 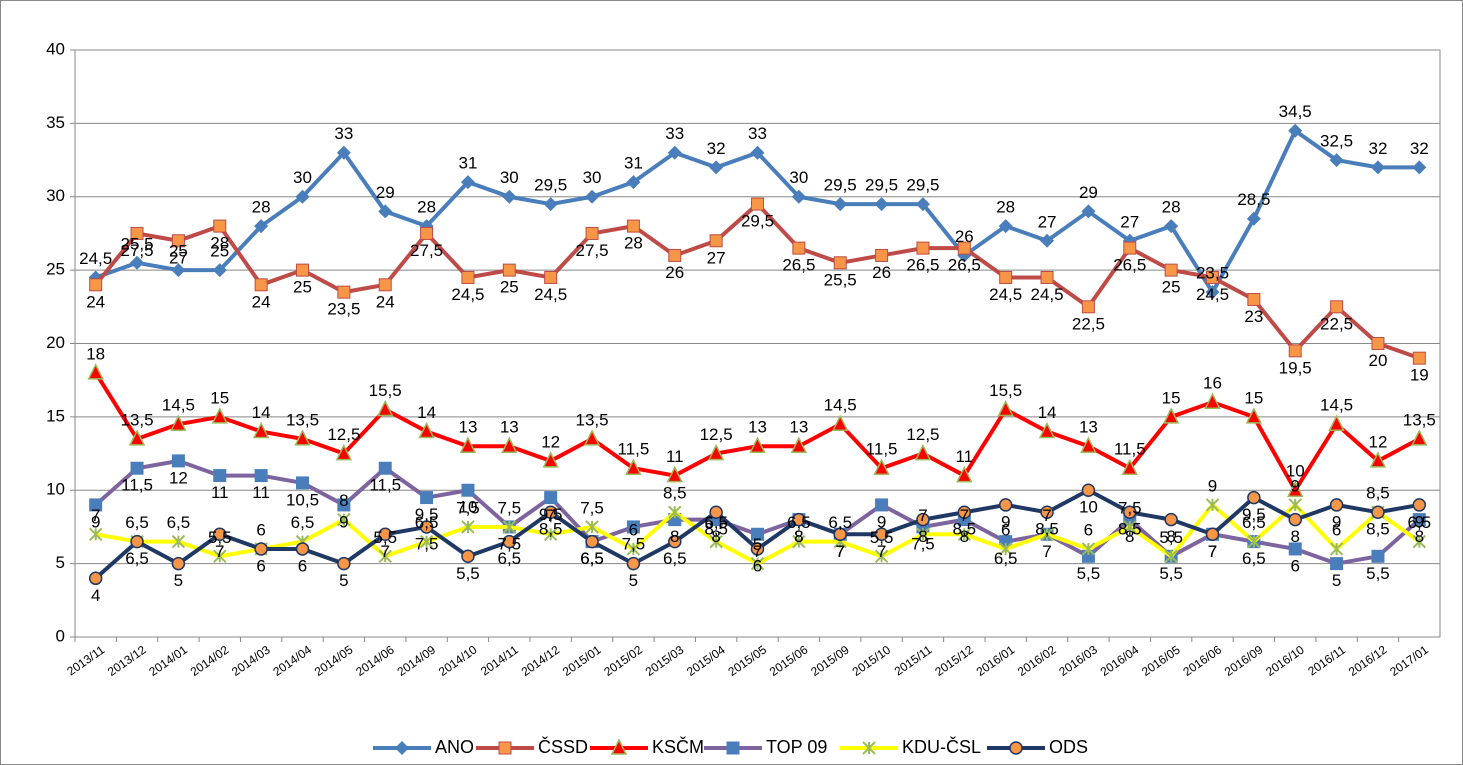 What do you see at coordinates (1171, 397) in the screenshot?
I see `data-label: 15` at bounding box center [1171, 397].